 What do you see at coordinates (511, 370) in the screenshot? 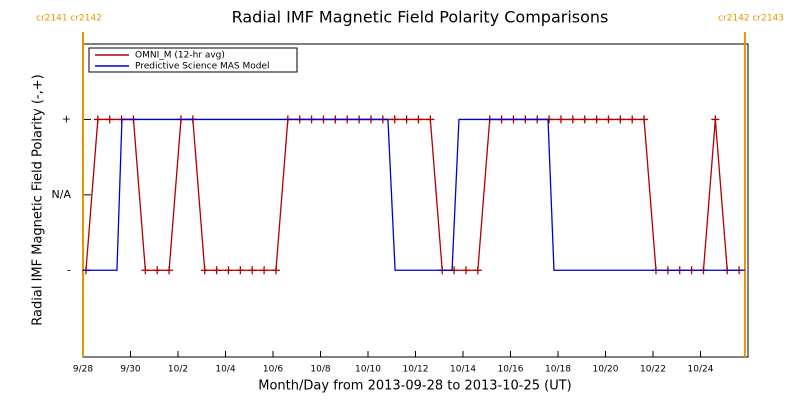
I see `x-tick-label: 10/16` at bounding box center [511, 370].